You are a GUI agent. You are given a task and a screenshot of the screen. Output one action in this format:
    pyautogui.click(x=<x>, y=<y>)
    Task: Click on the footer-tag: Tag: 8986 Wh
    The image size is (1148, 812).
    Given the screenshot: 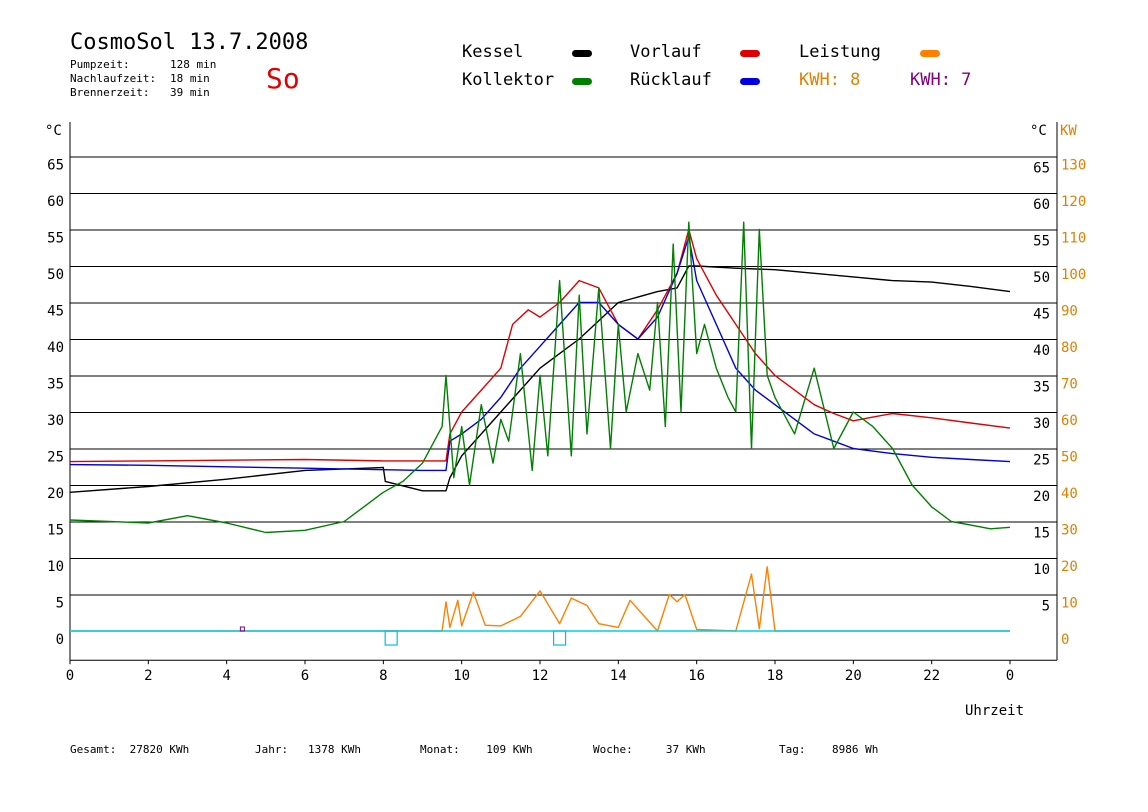 What is the action you would take?
    pyautogui.click(x=829, y=749)
    